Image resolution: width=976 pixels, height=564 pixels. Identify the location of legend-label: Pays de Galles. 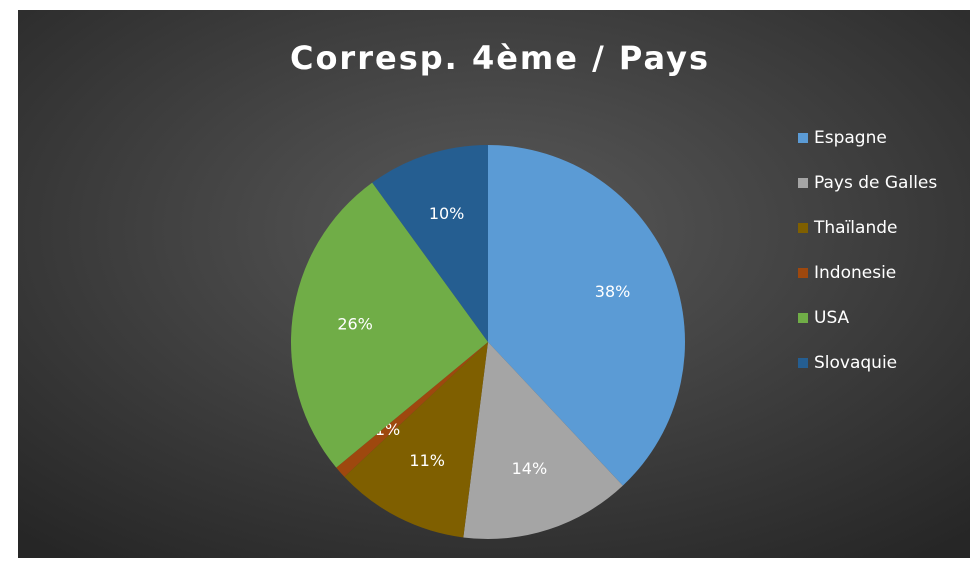
(875, 183).